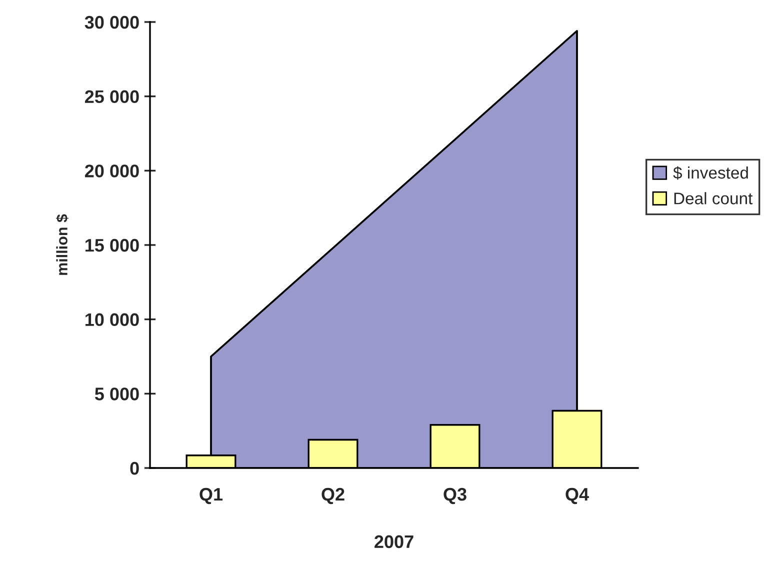  Describe the element at coordinates (111, 97) in the screenshot. I see `y-tick-label: 25 000` at that location.